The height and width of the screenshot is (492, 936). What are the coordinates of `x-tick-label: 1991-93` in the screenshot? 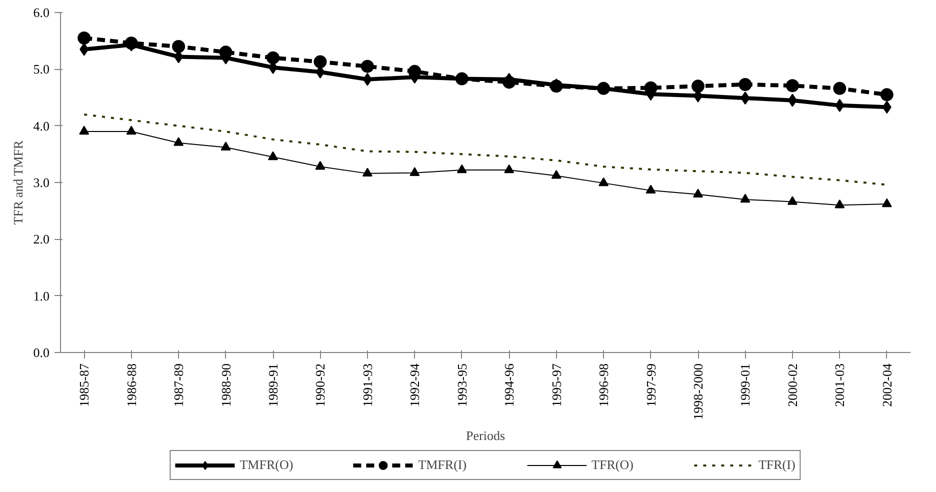 It's located at (367, 385).